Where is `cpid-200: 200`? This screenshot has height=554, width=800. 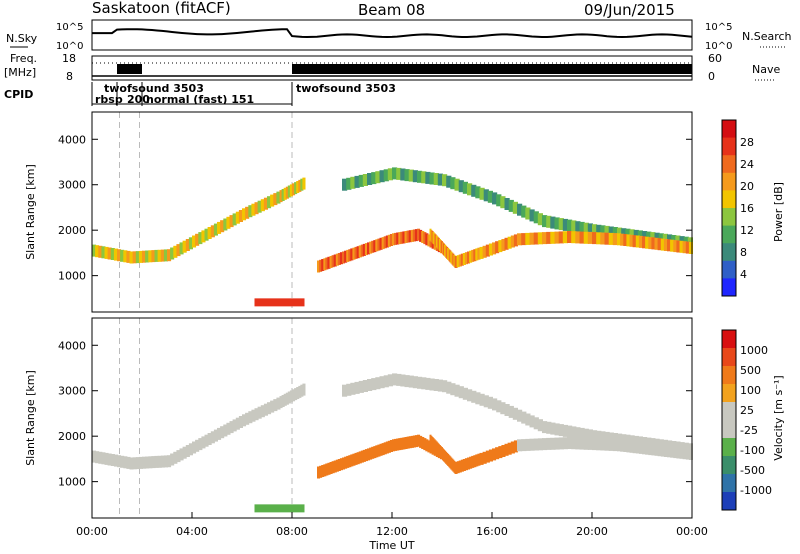 cpid-200: 200 is located at coordinates (138, 99).